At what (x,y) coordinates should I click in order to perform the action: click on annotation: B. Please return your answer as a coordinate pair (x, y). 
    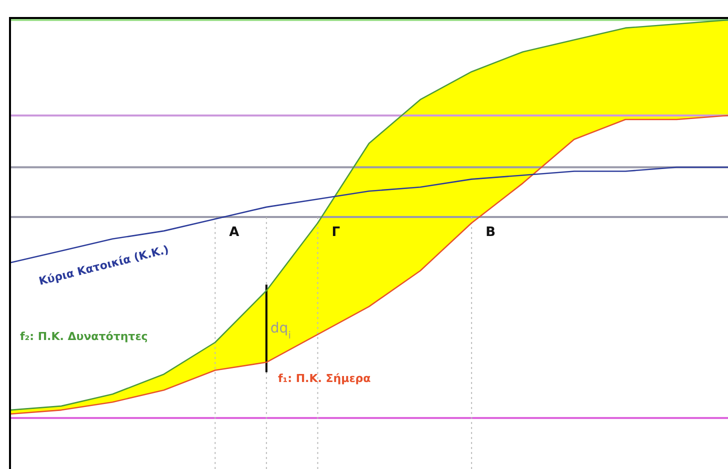
    Looking at the image, I should click on (491, 232).